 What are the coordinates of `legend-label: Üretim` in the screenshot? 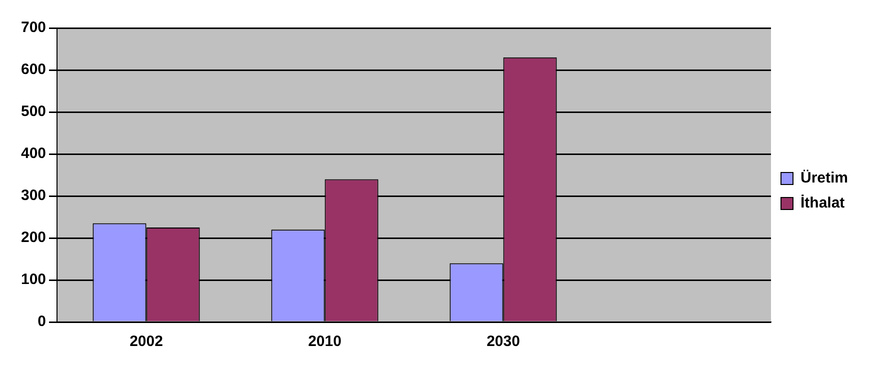 It's located at (824, 178).